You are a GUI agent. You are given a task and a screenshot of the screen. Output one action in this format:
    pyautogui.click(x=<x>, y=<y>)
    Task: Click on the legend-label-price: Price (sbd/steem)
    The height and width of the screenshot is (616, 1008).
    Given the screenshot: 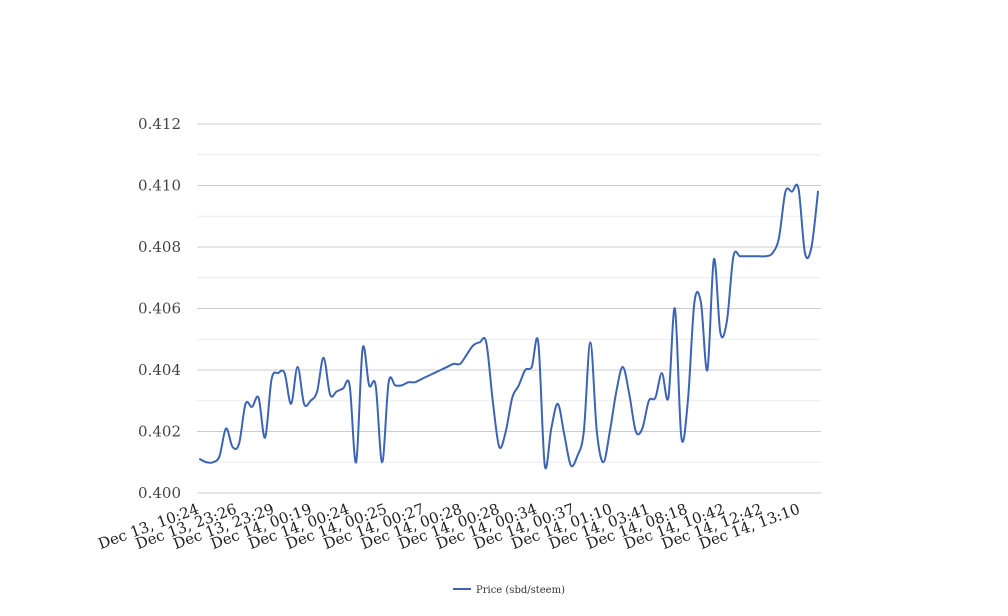 What is the action you would take?
    pyautogui.click(x=520, y=590)
    